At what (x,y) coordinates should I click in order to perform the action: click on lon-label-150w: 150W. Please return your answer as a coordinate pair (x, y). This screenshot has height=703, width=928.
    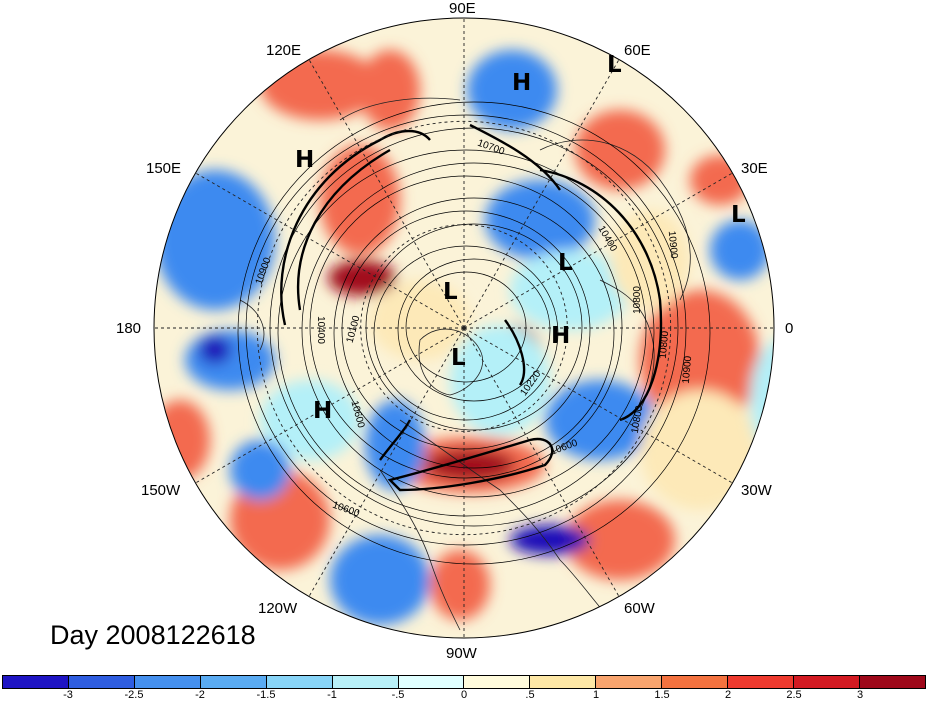
    Looking at the image, I should click on (161, 490).